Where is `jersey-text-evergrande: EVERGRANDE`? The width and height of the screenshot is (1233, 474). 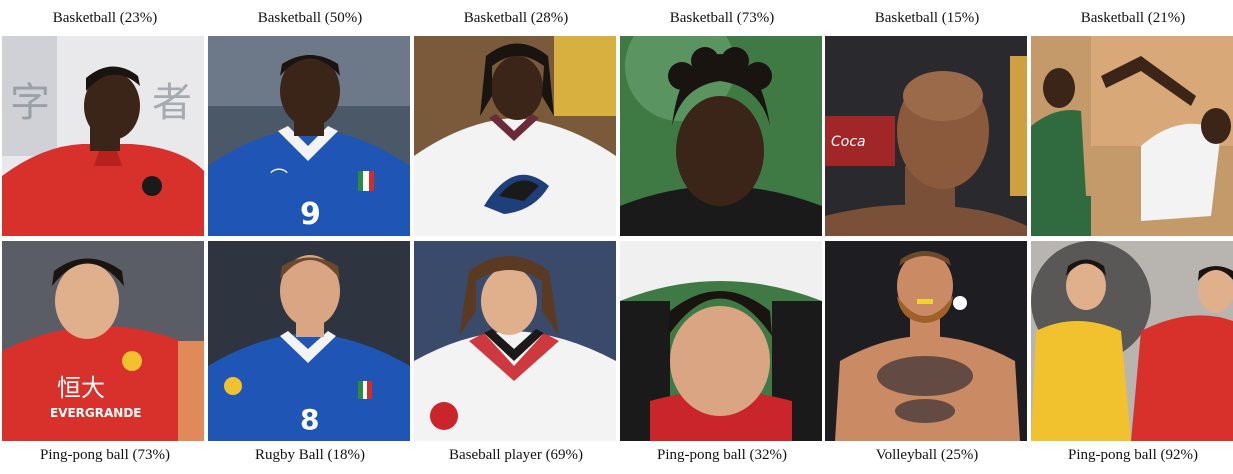 jersey-text-evergrande: EVERGRANDE is located at coordinates (96, 413).